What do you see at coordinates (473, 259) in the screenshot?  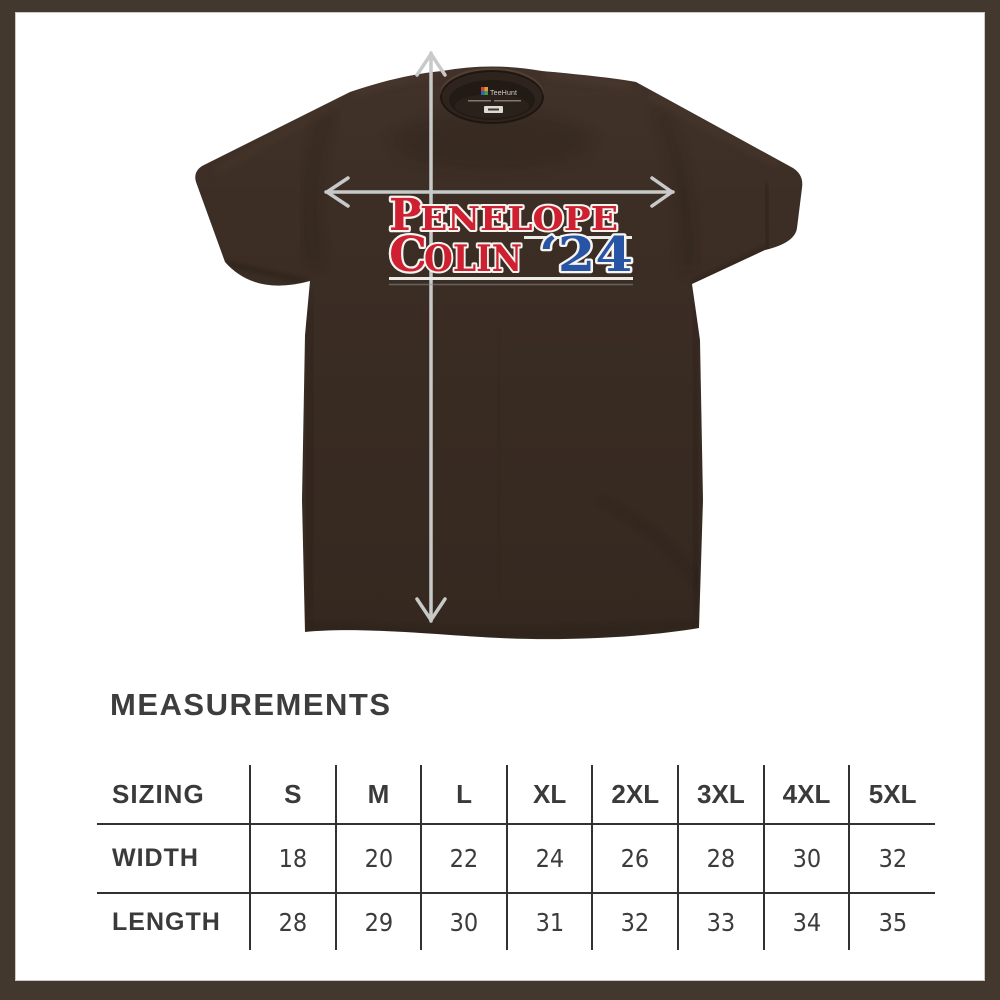 I see `design-line2-rest: OLIN` at bounding box center [473, 259].